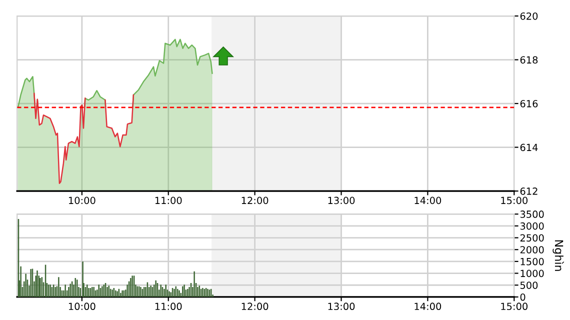 This screenshot has height=320, width=570. What do you see at coordinates (529, 148) in the screenshot?
I see `y-tick-label: 614` at bounding box center [529, 148].